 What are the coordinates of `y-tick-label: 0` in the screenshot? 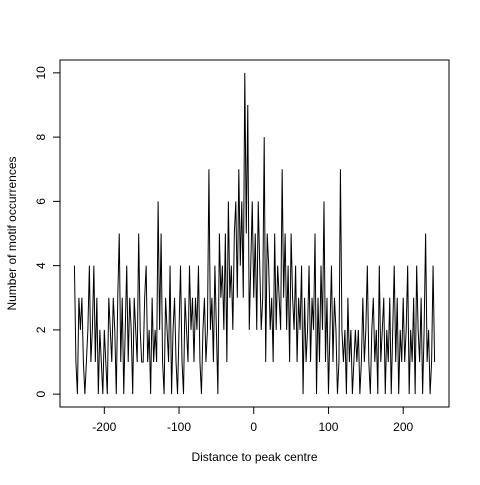 It's located at (41, 393).